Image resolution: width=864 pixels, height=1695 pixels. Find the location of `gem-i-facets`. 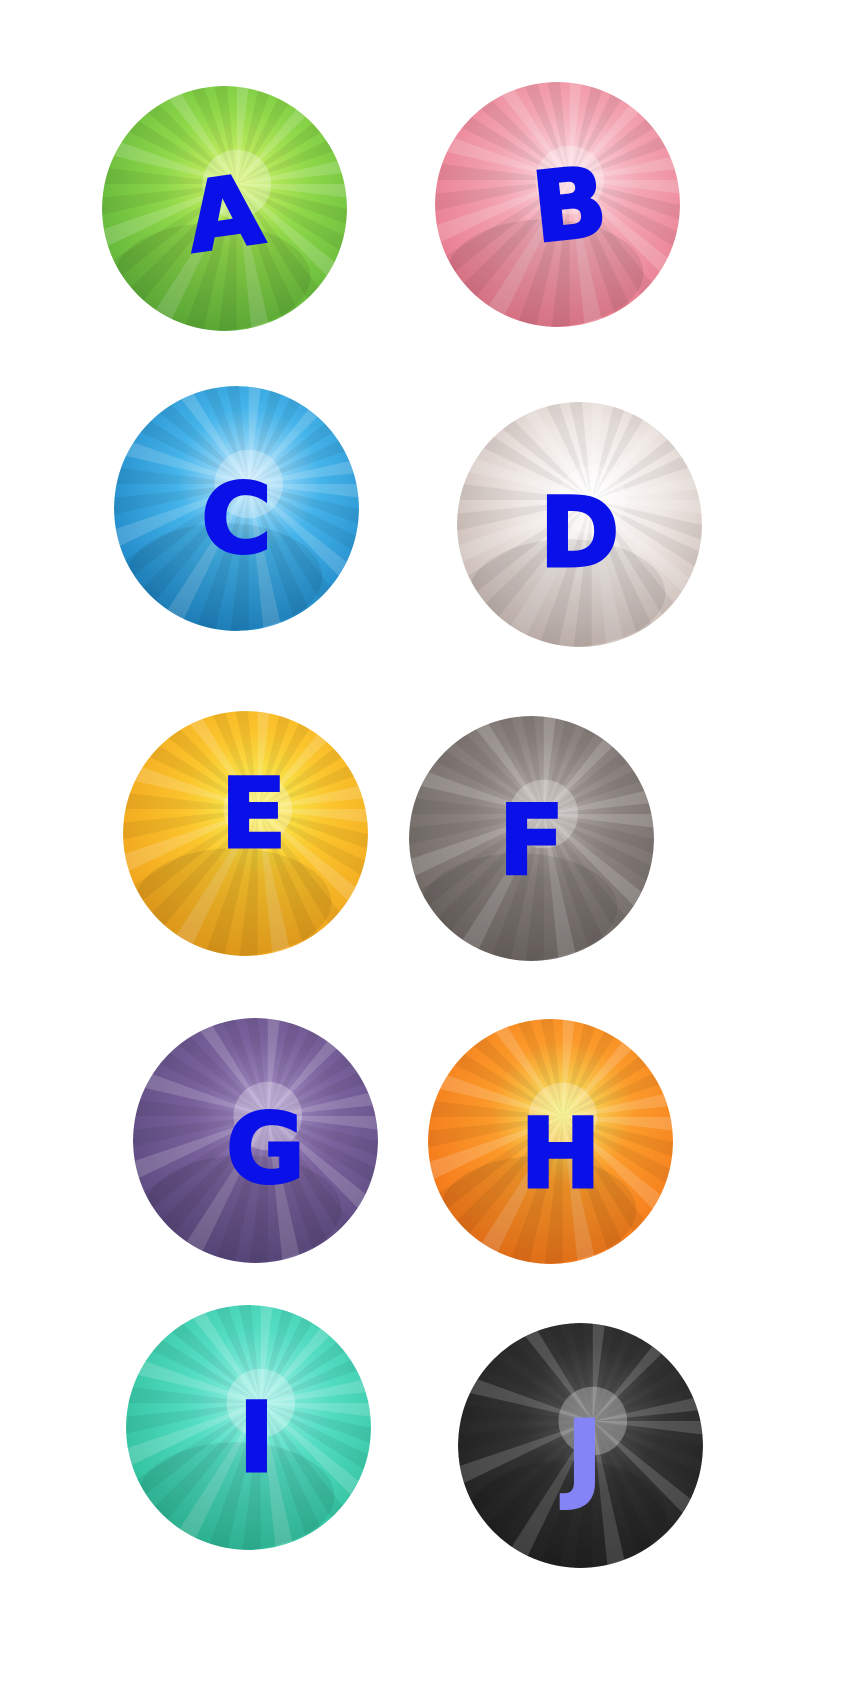

gem-i-facets is located at coordinates (248, 1427).